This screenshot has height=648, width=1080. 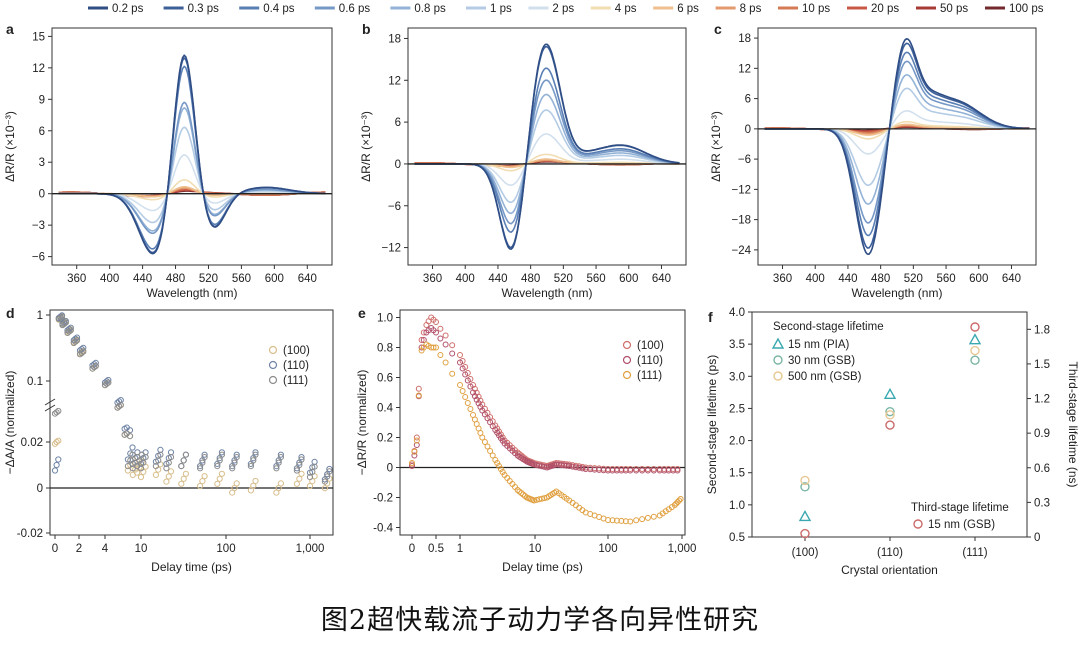 I want to click on series-30 nm (GSB), so click(x=890, y=423).